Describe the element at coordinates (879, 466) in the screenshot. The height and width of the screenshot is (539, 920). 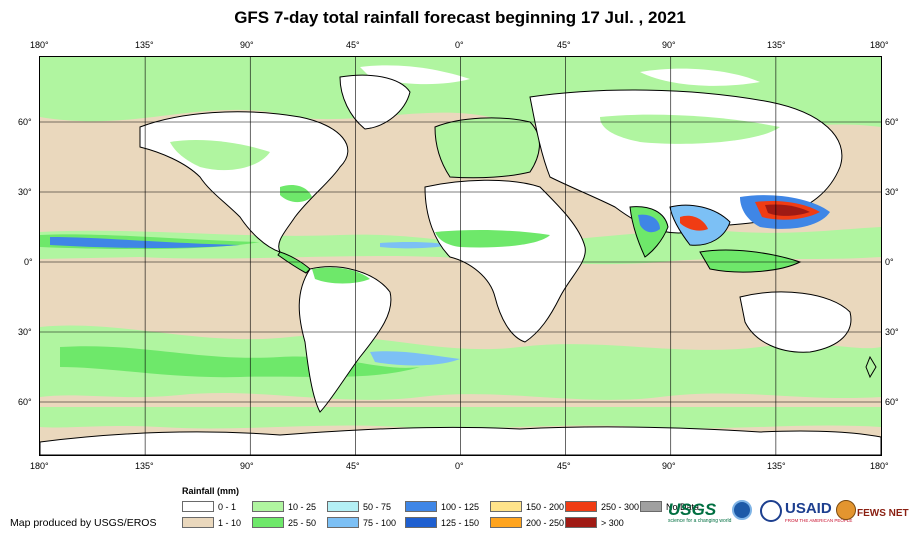
I see `lon-tick-bottom-180e: 180°` at that location.